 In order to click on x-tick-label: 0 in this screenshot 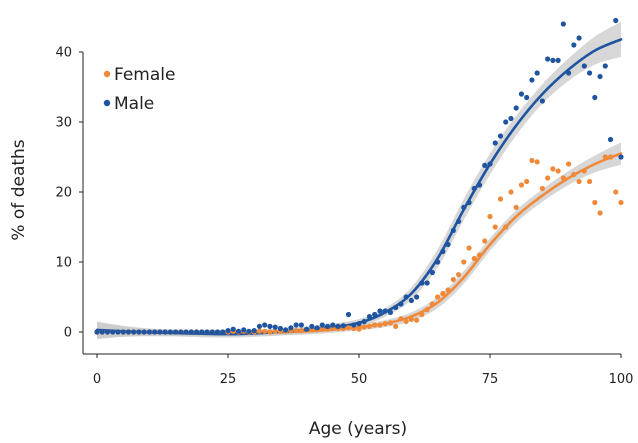, I will do `click(97, 379)`.